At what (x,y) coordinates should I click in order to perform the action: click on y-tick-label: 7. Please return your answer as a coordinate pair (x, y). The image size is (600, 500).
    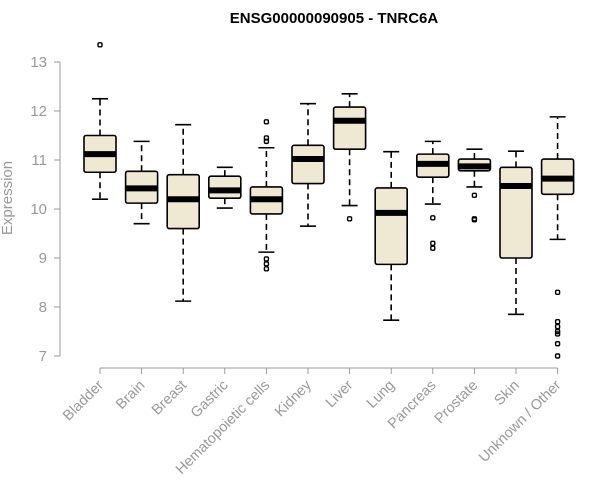
    Looking at the image, I should click on (43, 356).